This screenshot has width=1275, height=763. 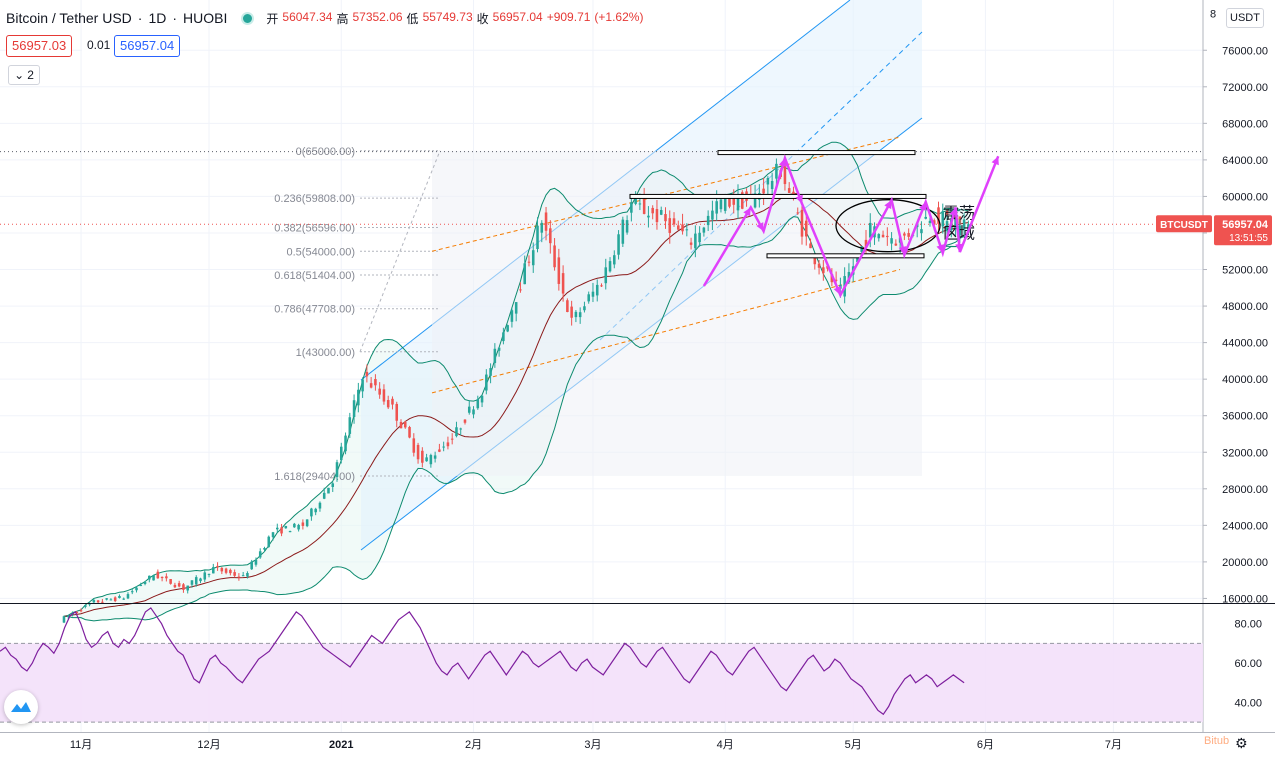 I want to click on fib-level-label: 0.5(54000.00), so click(x=321, y=252).